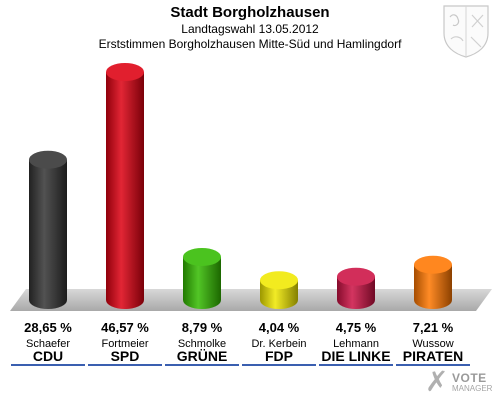  I want to click on candidate-label: Schaefer, so click(48, 344).